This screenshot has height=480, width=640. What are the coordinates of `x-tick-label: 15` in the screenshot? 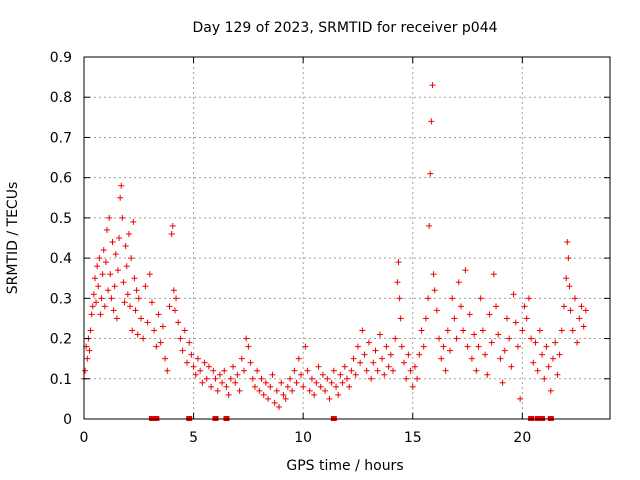 It's located at (413, 438).